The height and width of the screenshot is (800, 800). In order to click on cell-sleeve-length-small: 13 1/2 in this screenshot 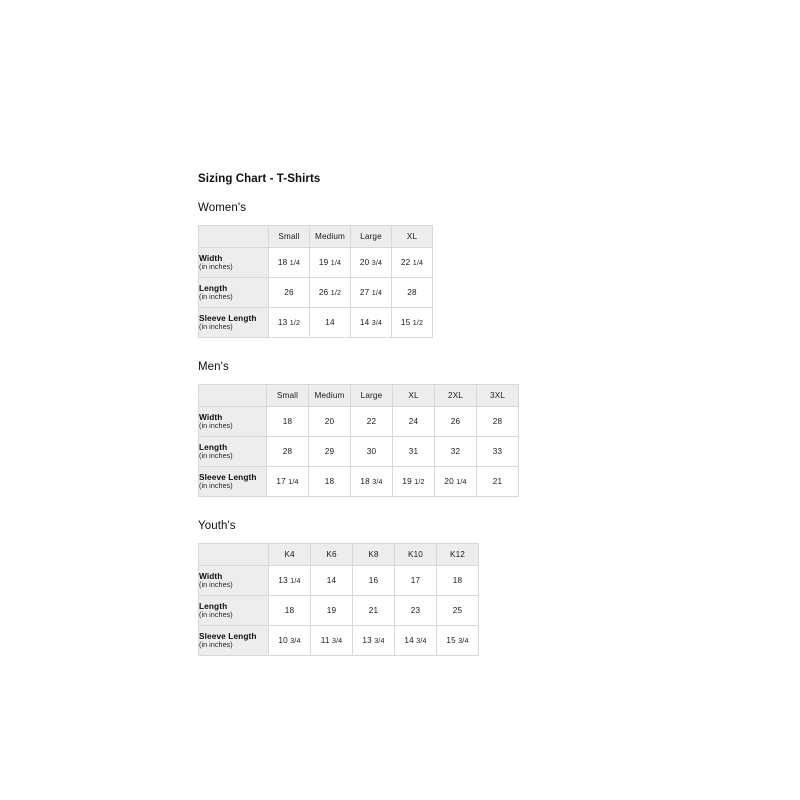, I will do `click(289, 322)`.